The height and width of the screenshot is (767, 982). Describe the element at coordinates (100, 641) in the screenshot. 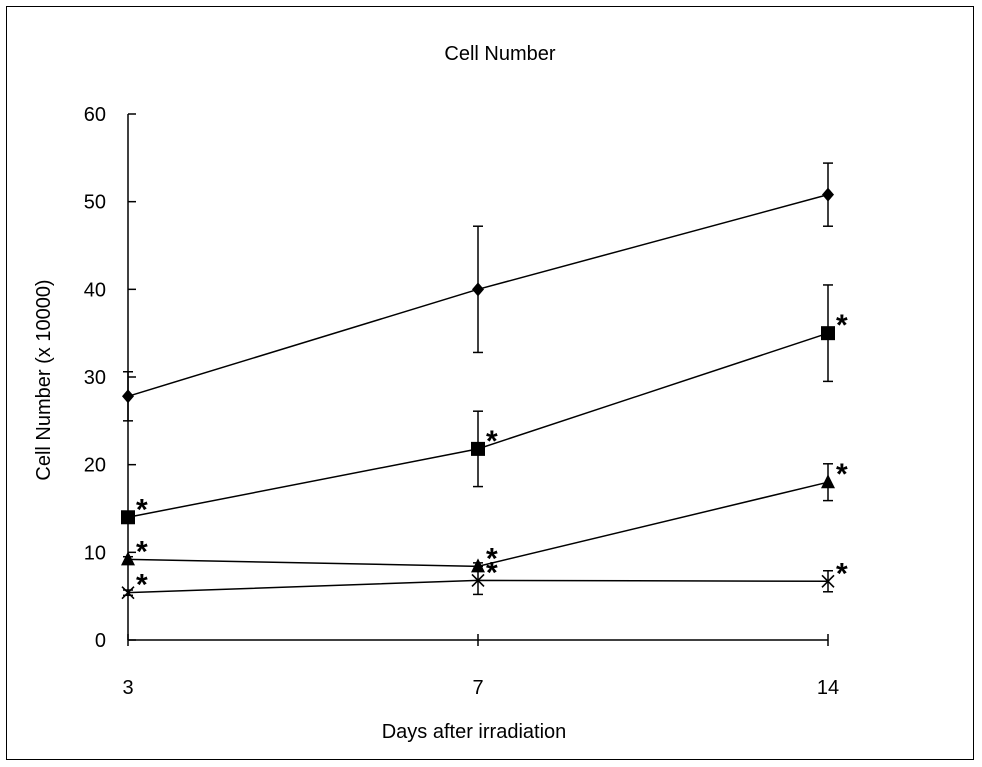

I see `y-tick-label: 0` at that location.